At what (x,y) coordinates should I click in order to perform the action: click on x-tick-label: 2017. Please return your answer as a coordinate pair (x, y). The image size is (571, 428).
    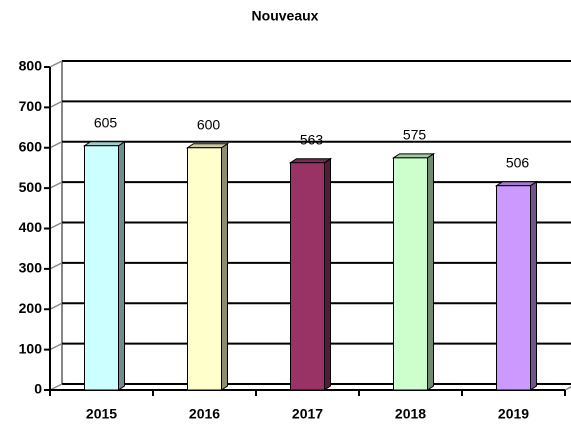
    Looking at the image, I should click on (307, 414).